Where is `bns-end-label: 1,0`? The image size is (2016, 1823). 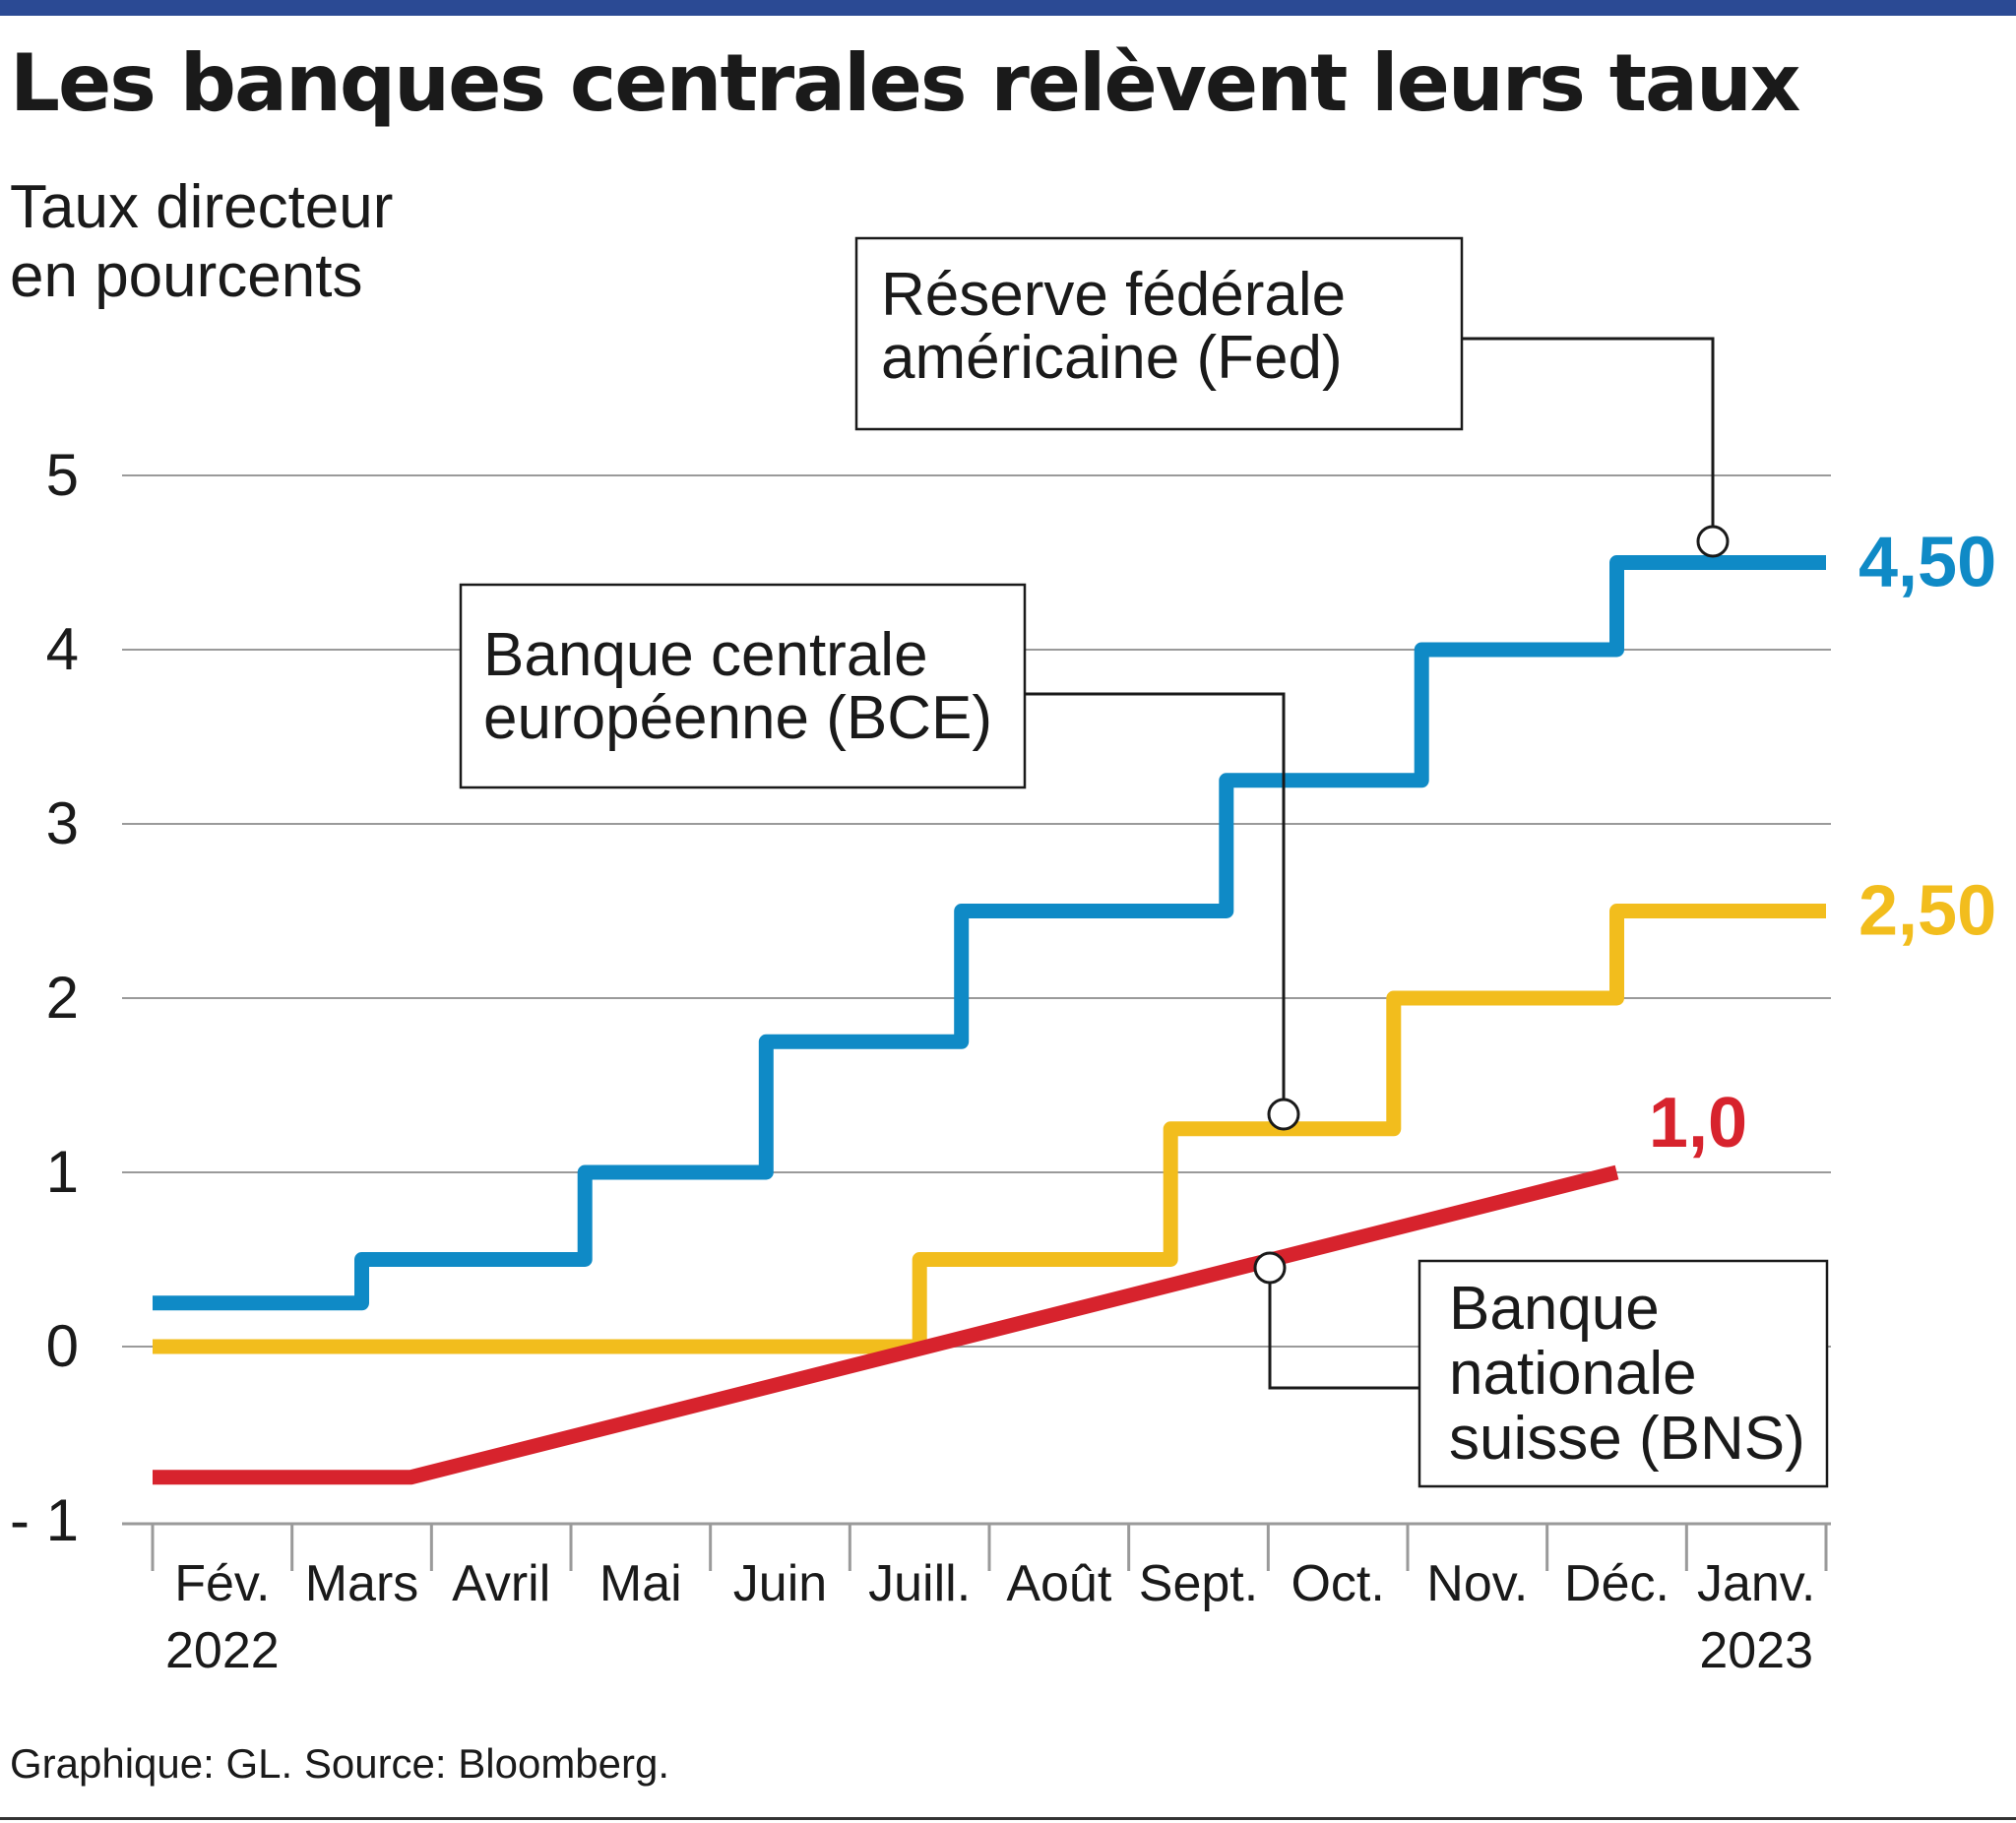 bns-end-label: 1,0 is located at coordinates (1698, 1123).